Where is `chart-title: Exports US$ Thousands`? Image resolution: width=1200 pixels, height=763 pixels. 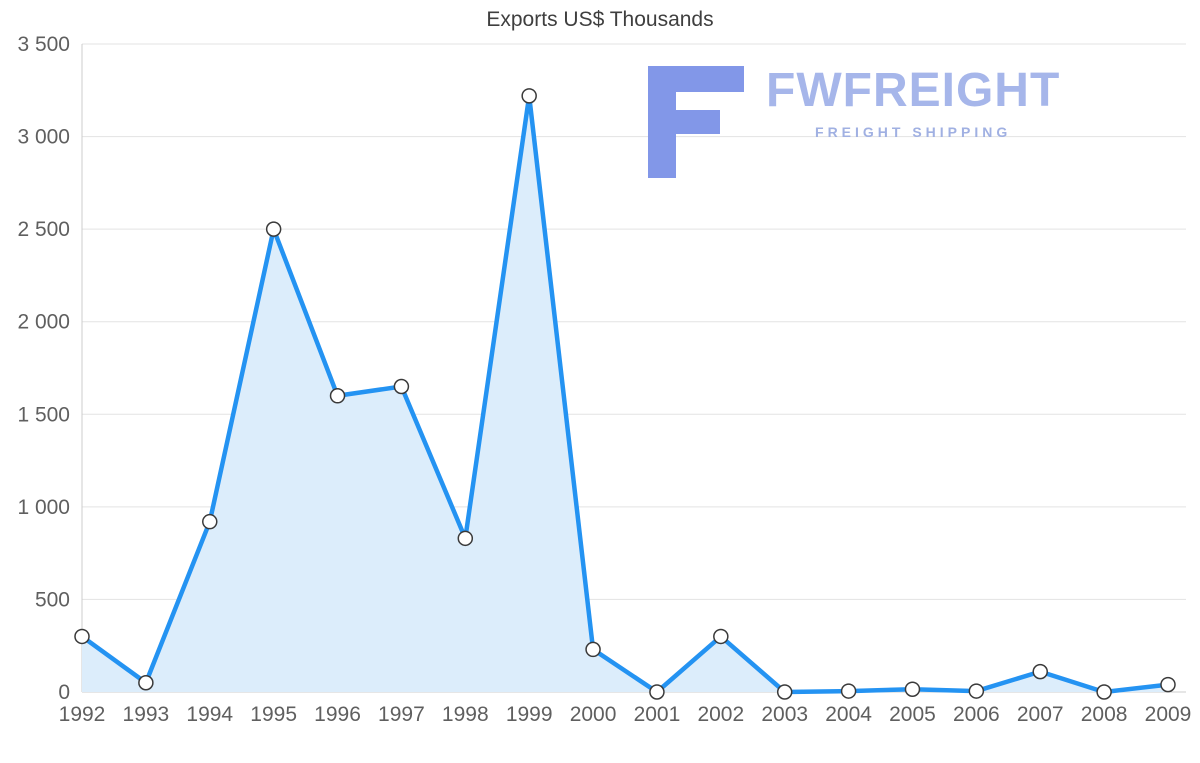
chart-title: Exports US$ Thousands is located at coordinates (600, 19).